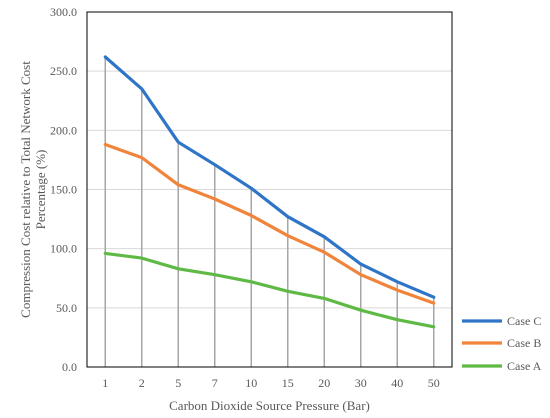  What do you see at coordinates (63, 249) in the screenshot?
I see `y-tick-label: 100.0` at bounding box center [63, 249].